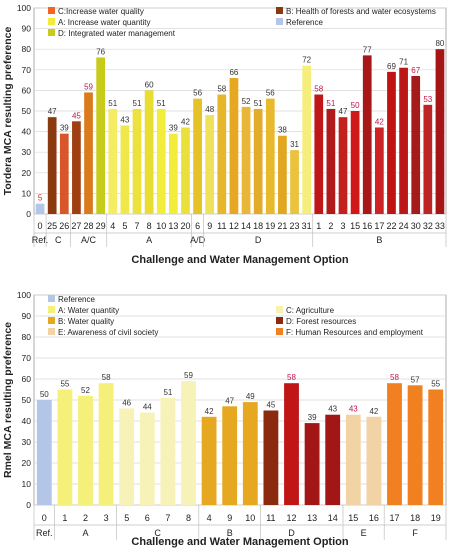 The height and width of the screenshot is (555, 449). What do you see at coordinates (321, 321) in the screenshot?
I see `legend-label: D: Forest resources` at bounding box center [321, 321].